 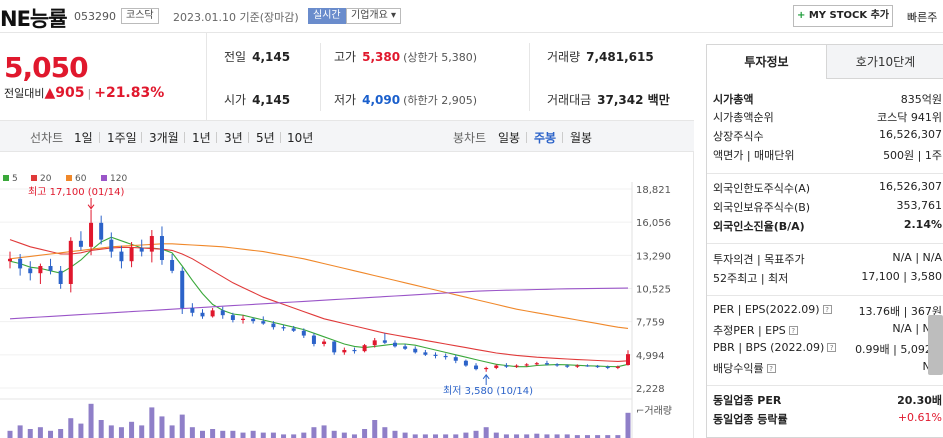 What do you see at coordinates (581, 138) in the screenshot?
I see `tab-monthly: 월봉` at bounding box center [581, 138].